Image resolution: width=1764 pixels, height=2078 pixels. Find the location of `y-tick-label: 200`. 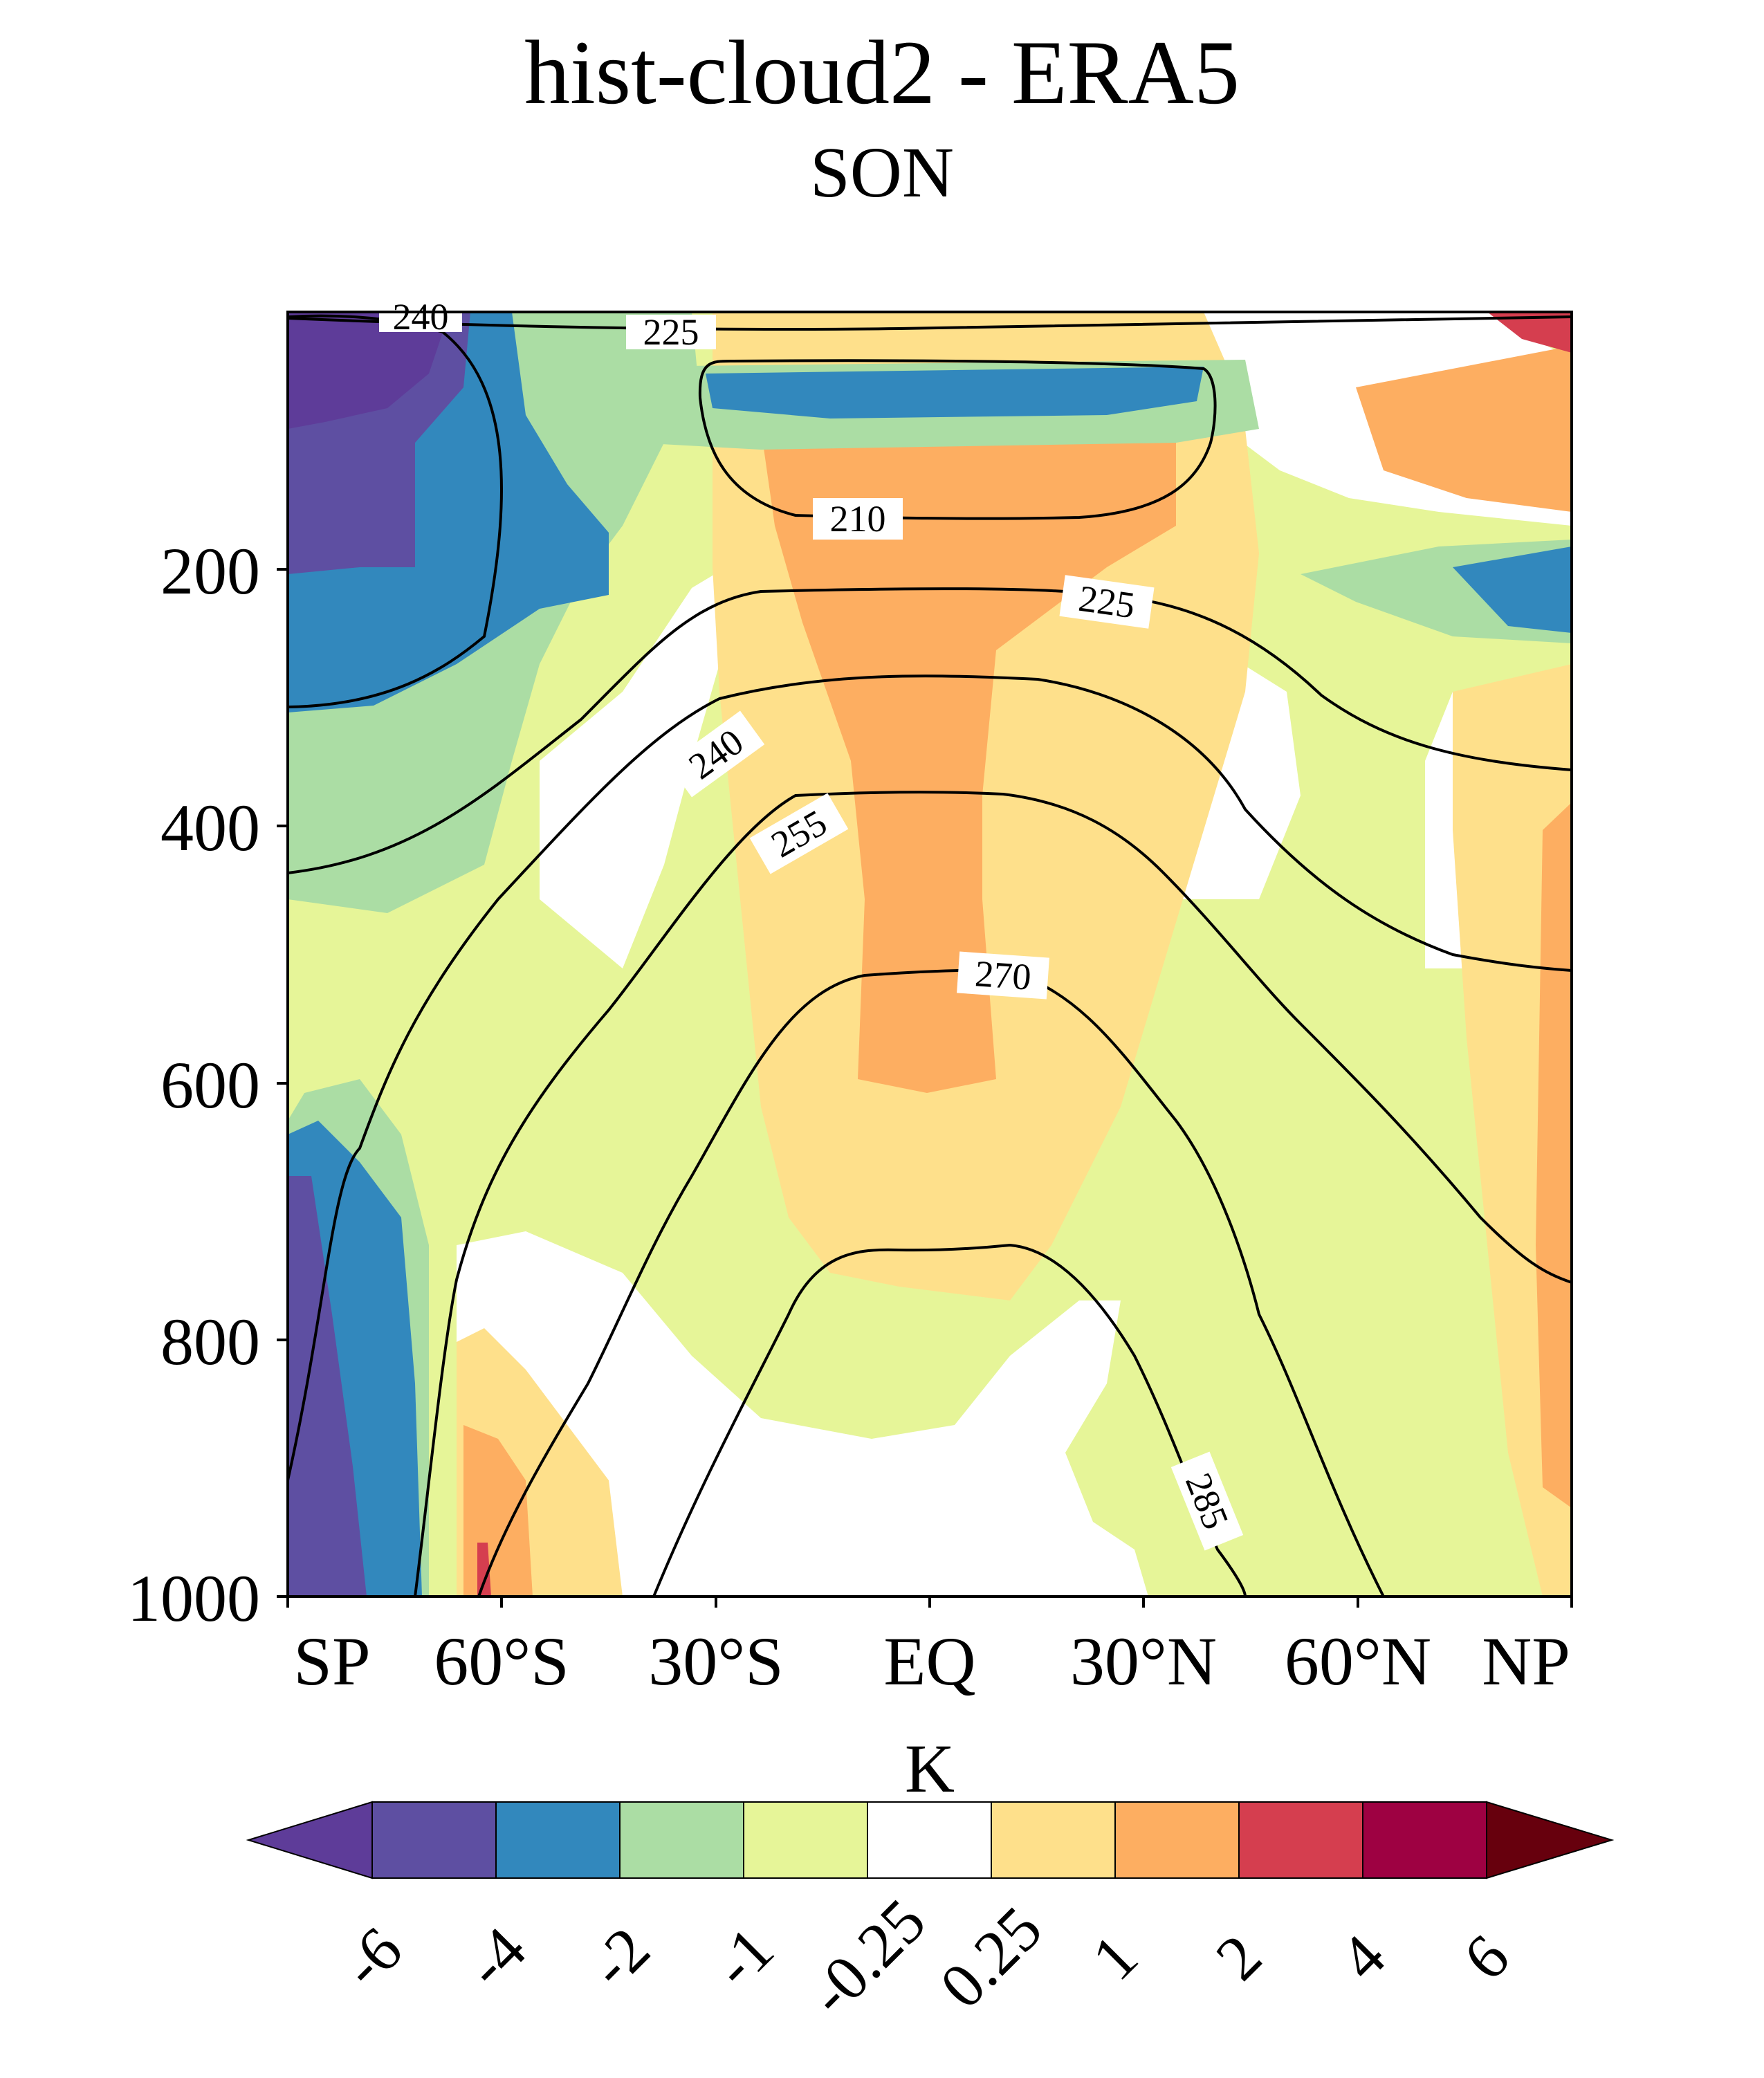

y-tick-label: 200 is located at coordinates (210, 571).